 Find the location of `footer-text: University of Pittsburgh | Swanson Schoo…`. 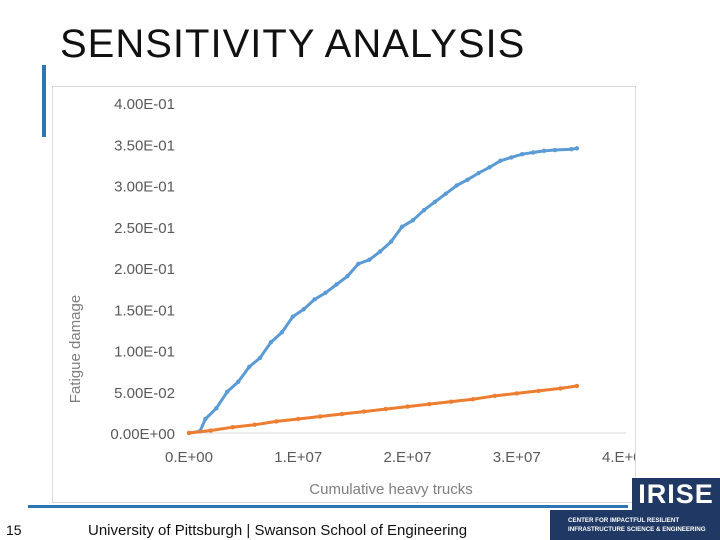

footer-text: University of Pittsburgh | Swanson Schoo… is located at coordinates (278, 530).